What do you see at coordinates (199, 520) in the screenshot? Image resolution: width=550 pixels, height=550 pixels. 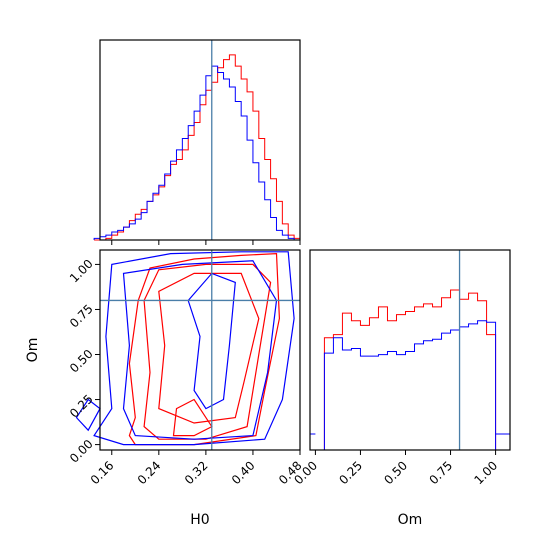 I see `x-axis-label-h0: H0` at bounding box center [199, 520].